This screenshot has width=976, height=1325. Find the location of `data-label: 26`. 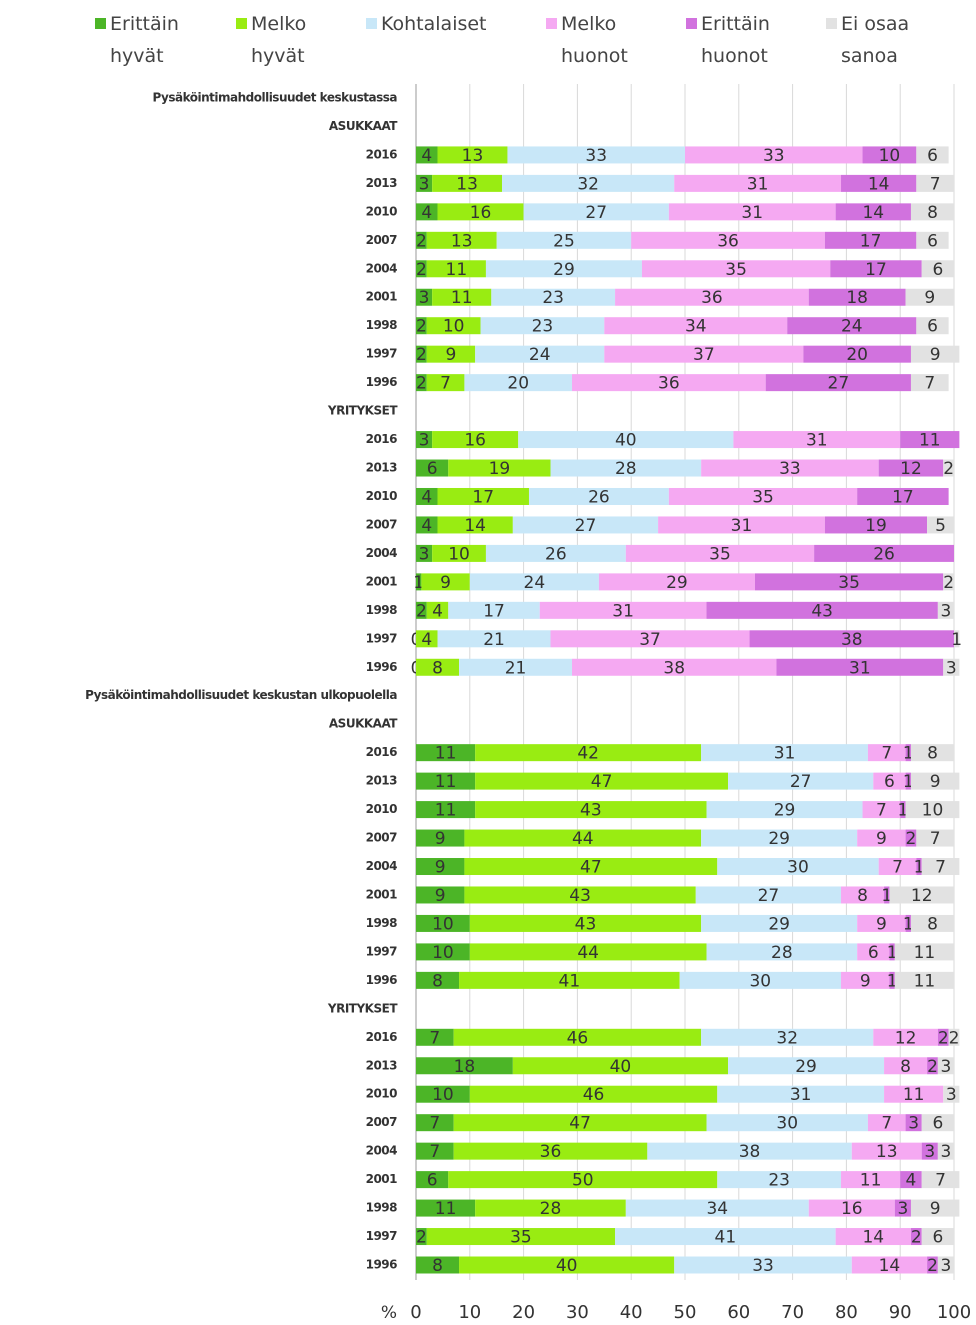

data-label: 26 is located at coordinates (599, 497).